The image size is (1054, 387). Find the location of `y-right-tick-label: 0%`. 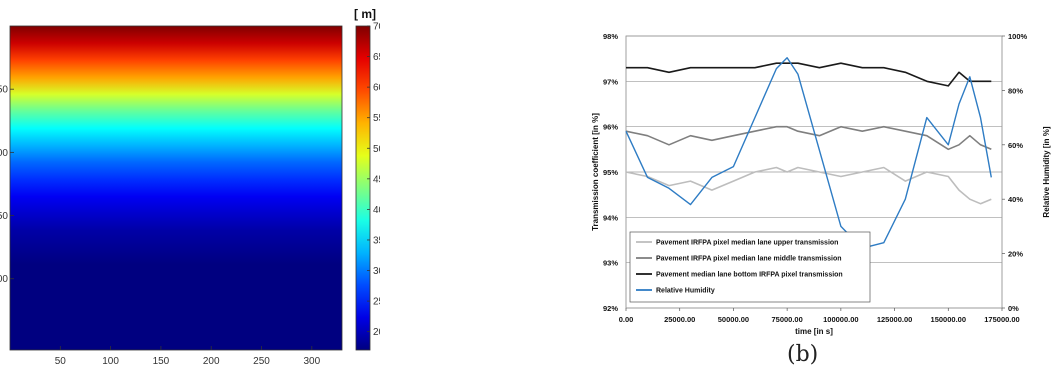

y-right-tick-label: 0% is located at coordinates (1013, 308).